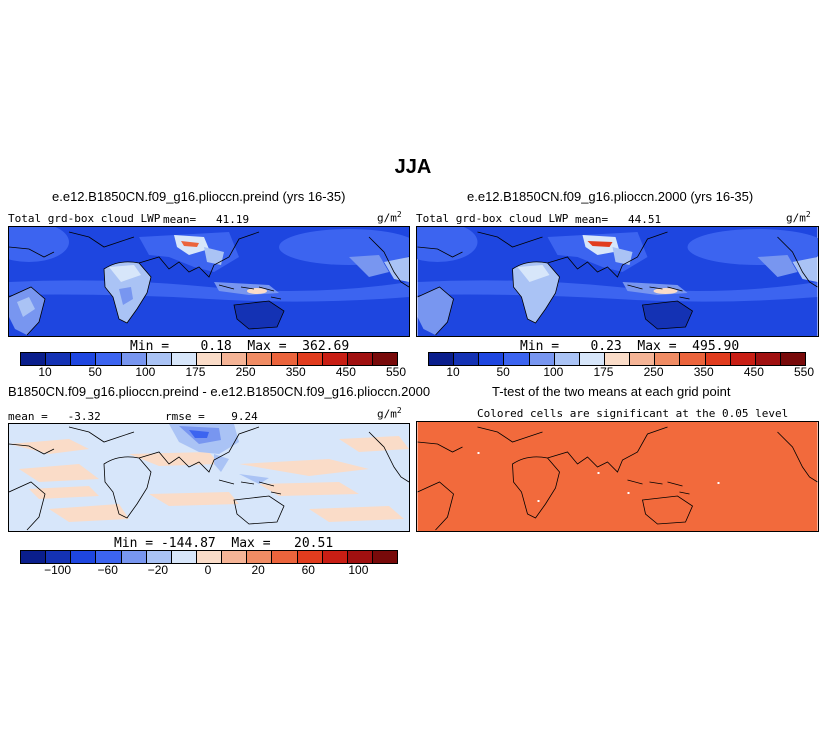 This screenshot has height=733, width=826. What do you see at coordinates (753, 372) in the screenshot?
I see `panel2-colorbar-tick-label: 450` at bounding box center [753, 372].